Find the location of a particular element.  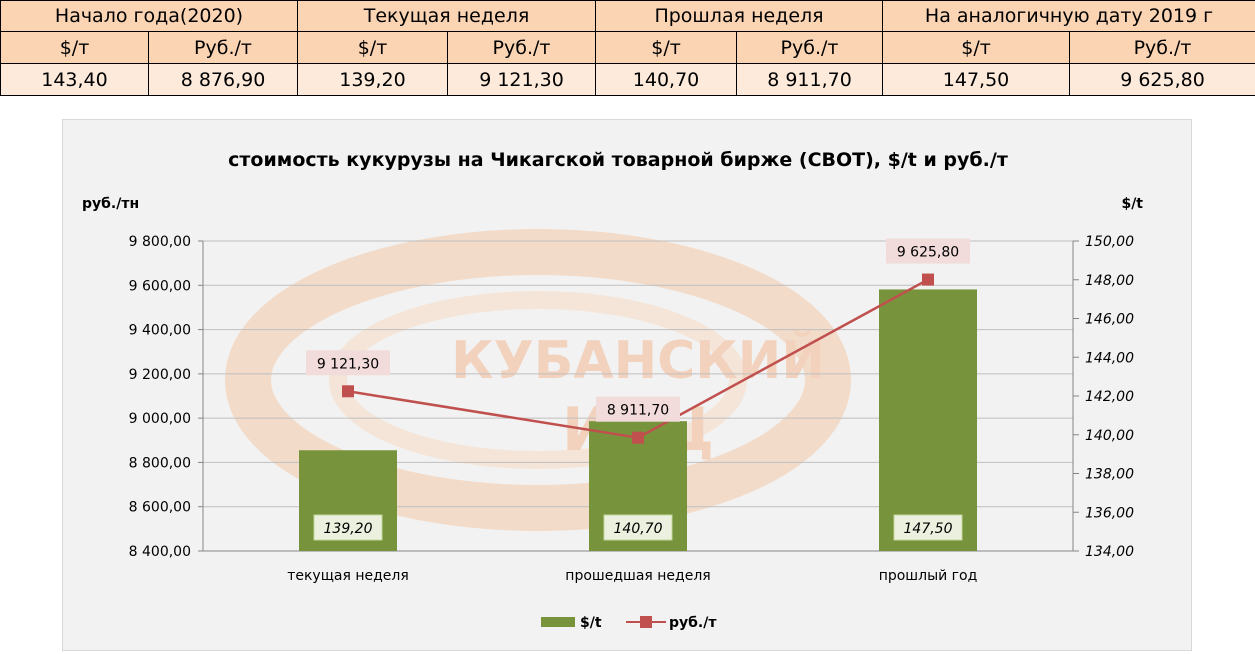

value-cell: 140,70 is located at coordinates (666, 79).